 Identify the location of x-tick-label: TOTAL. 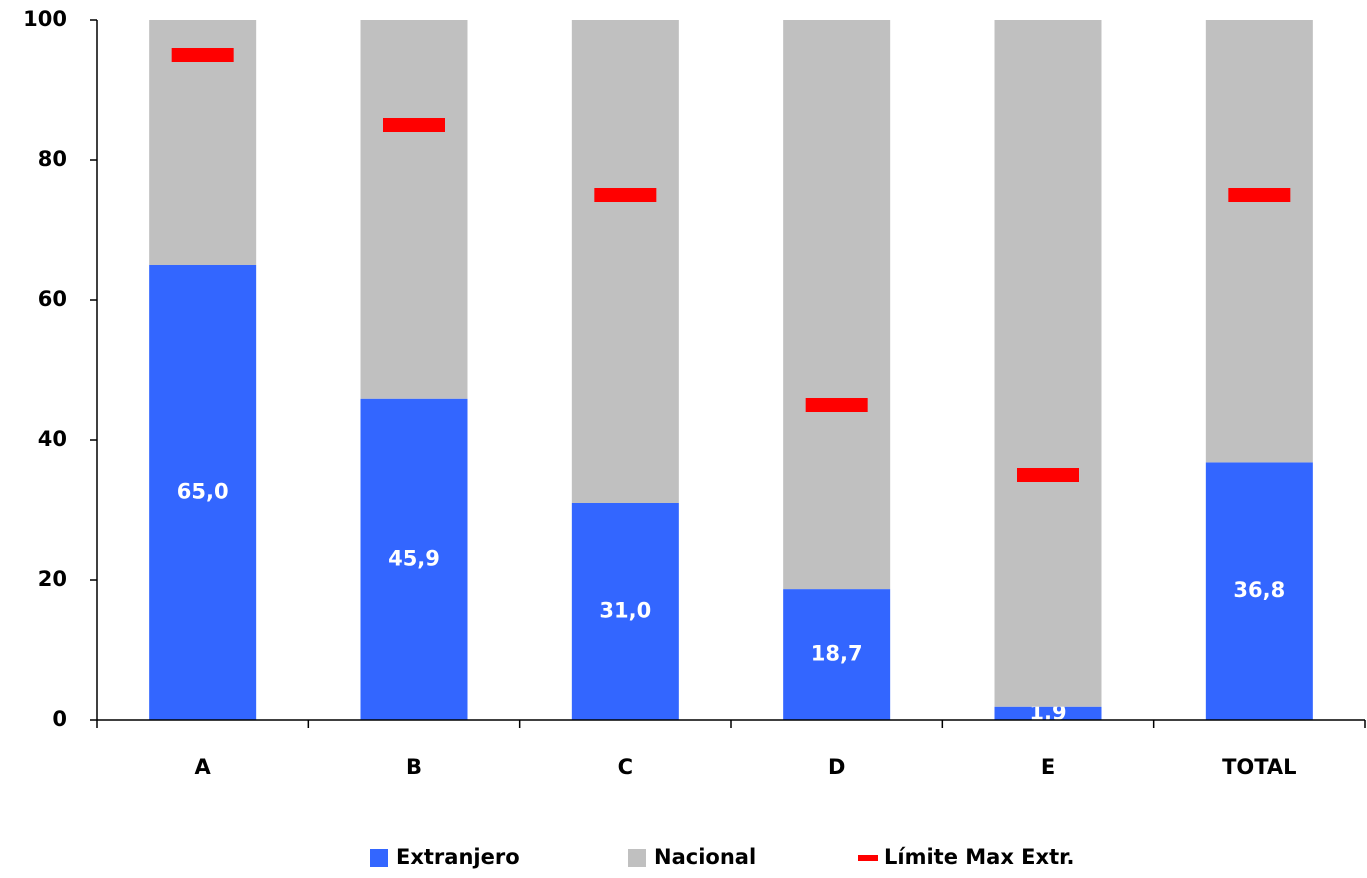
(1259, 767).